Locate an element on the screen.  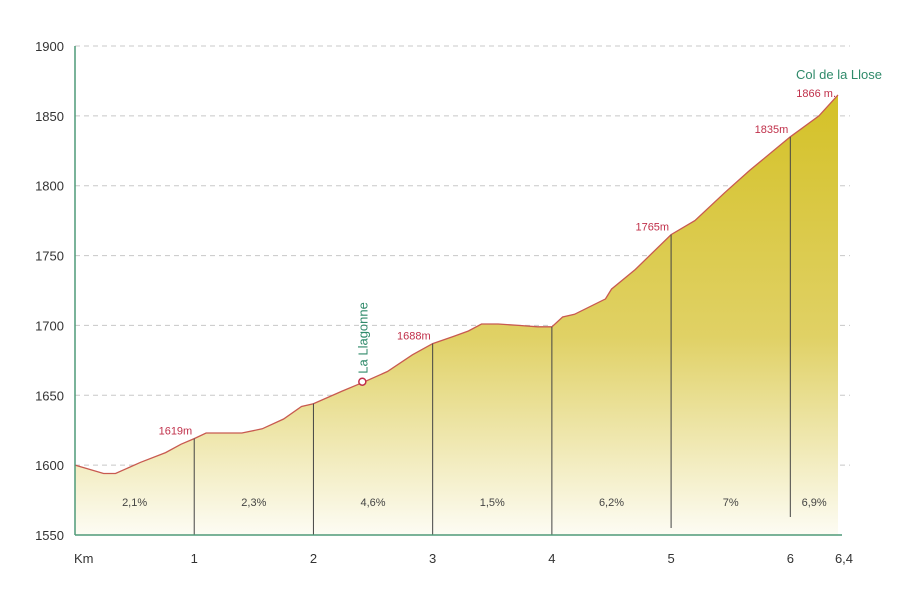
x-tick-label: 3 is located at coordinates (432, 558).